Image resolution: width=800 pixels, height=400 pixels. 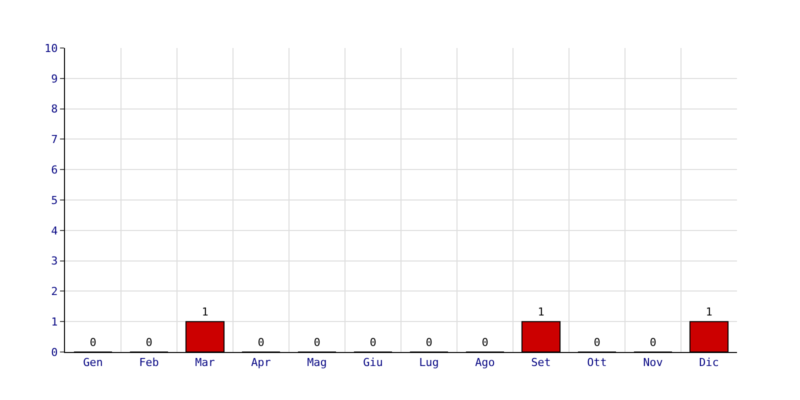 I want to click on x-tick-label: Nov, so click(x=653, y=363).